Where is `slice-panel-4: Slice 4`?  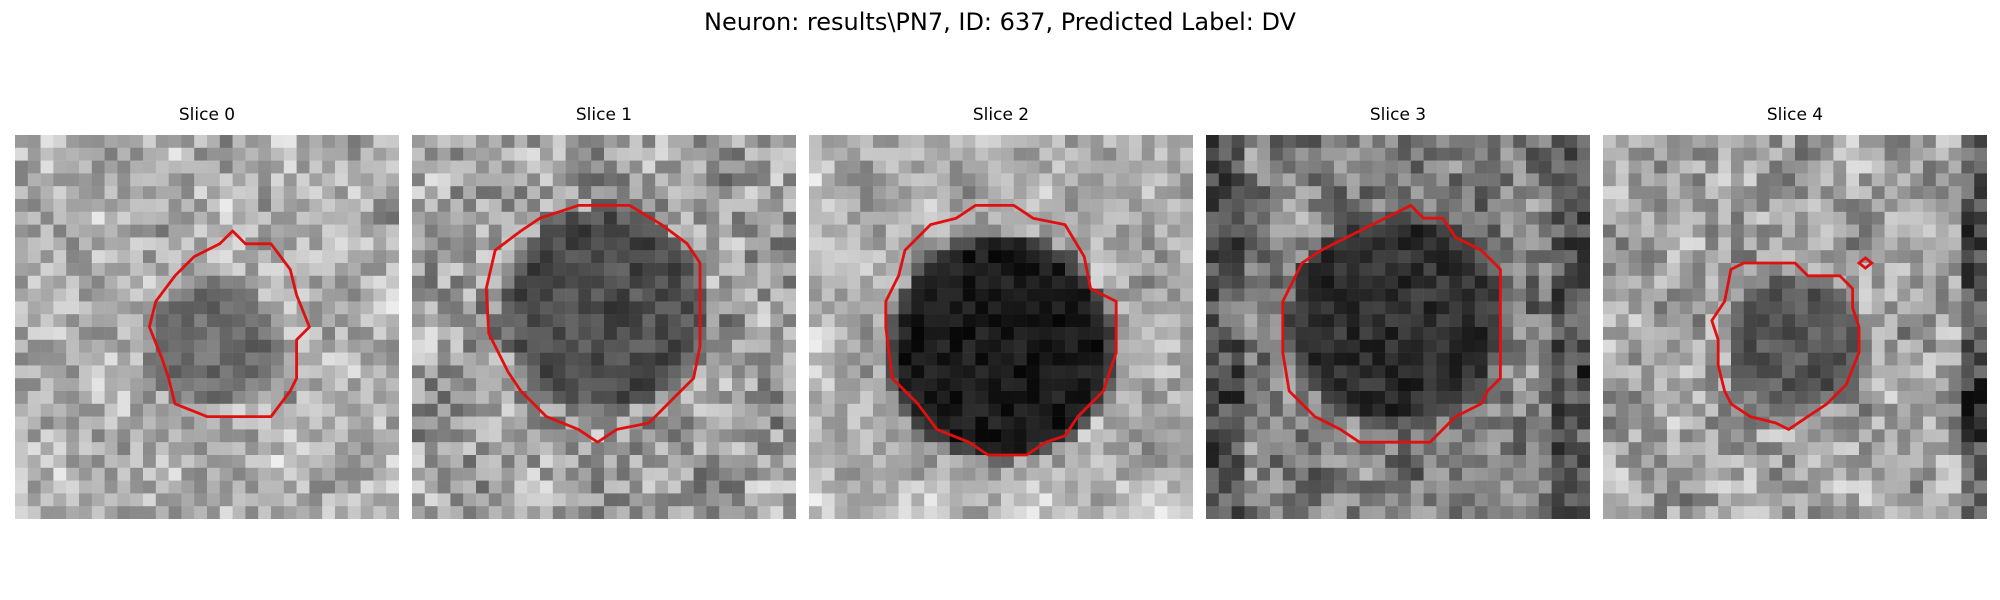
slice-panel-4: Slice 4 is located at coordinates (1795, 315).